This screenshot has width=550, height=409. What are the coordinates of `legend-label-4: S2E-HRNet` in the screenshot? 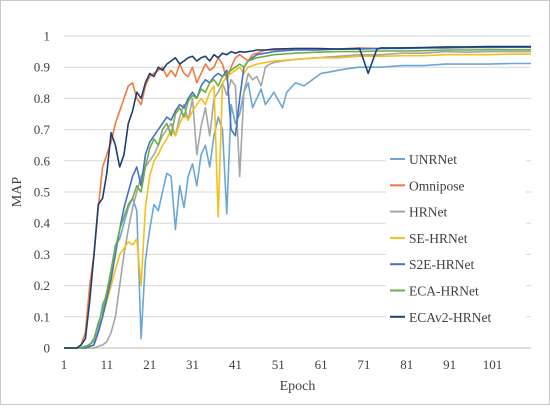 It's located at (441, 264).